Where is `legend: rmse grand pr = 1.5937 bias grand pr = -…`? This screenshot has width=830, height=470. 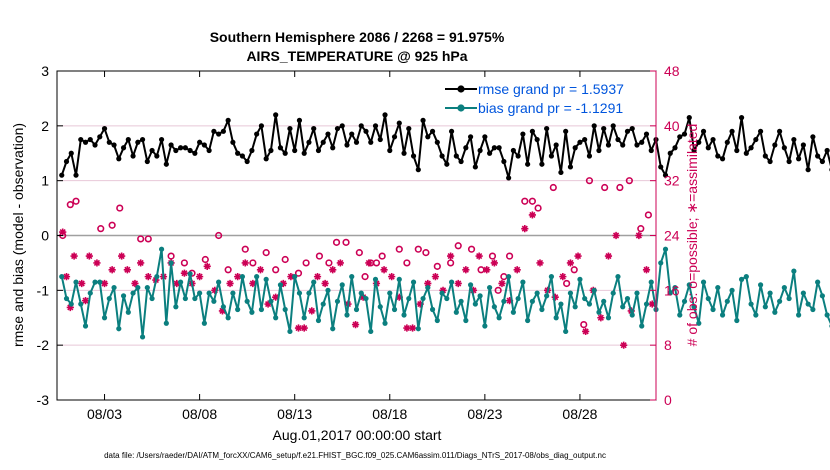 legend: rmse grand pr = 1.5937 bias grand pr = -… is located at coordinates (543, 99).